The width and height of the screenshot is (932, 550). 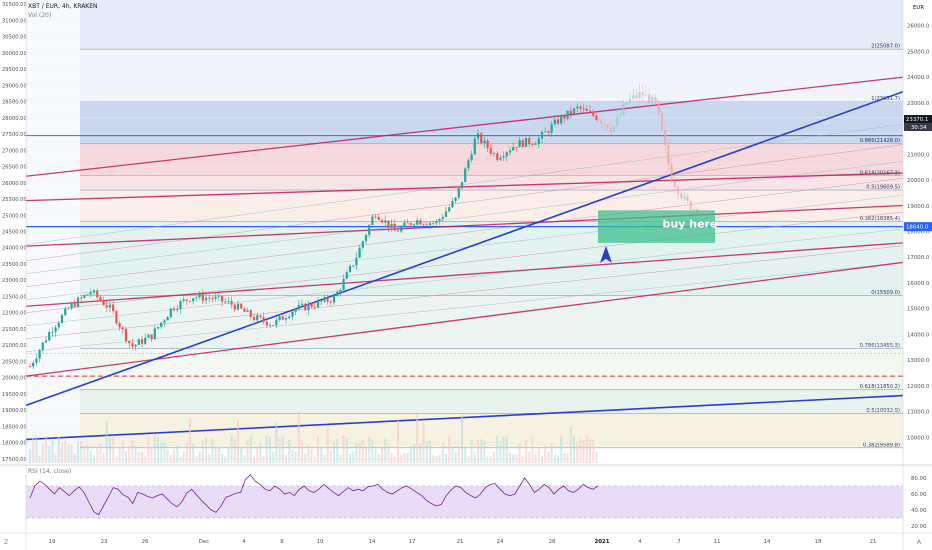 What do you see at coordinates (919, 542) in the screenshot?
I see `auto-scale-button: A` at bounding box center [919, 542].